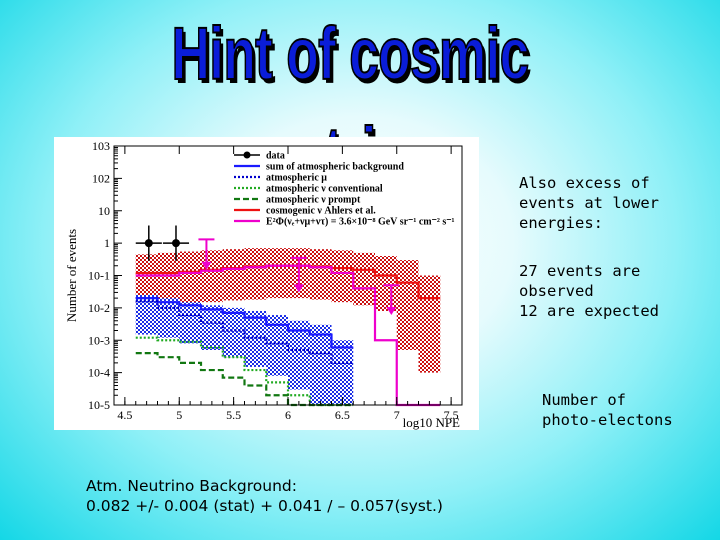 This screenshot has width=720, height=540. I want to click on x-tick-label: 7, so click(397, 415).